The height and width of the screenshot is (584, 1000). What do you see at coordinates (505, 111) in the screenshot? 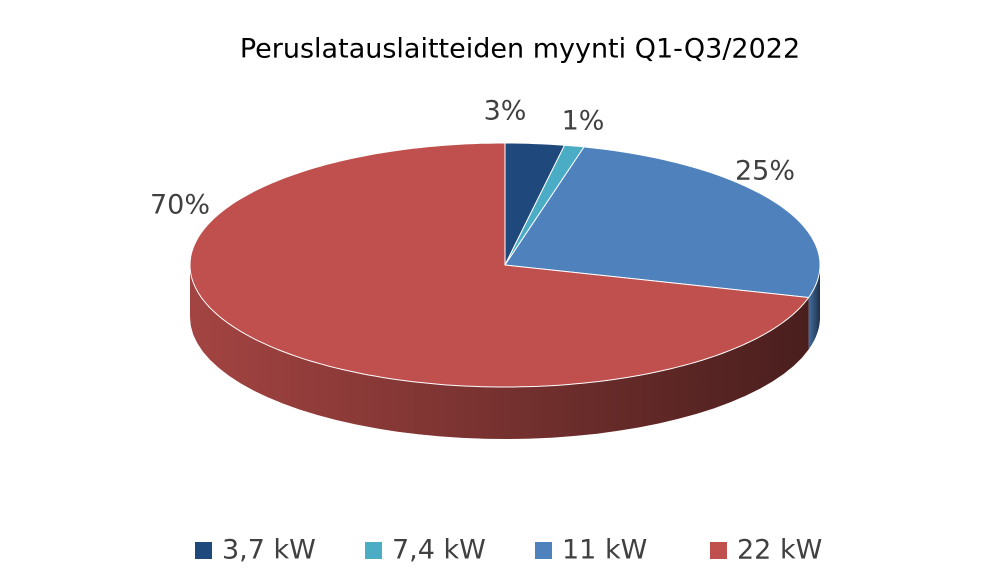
I see `data-label: 3%` at bounding box center [505, 111].